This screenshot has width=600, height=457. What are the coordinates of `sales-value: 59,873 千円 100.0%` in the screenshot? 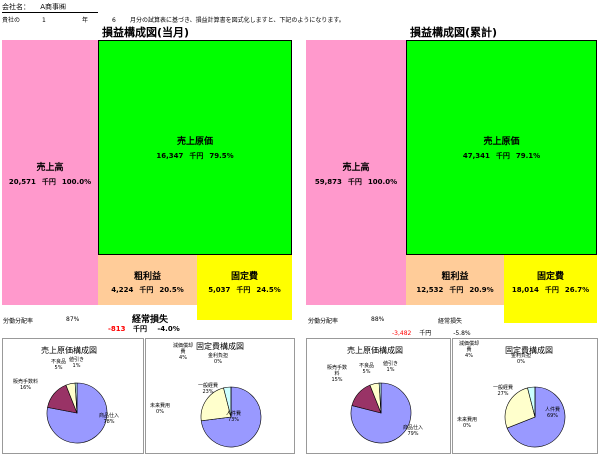 It's located at (356, 182).